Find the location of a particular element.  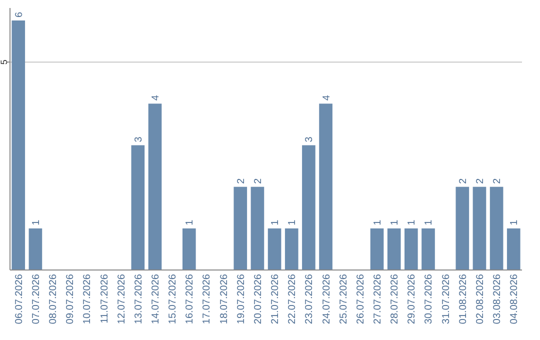

x-tick-label: 09.07.2026 is located at coordinates (70, 299).